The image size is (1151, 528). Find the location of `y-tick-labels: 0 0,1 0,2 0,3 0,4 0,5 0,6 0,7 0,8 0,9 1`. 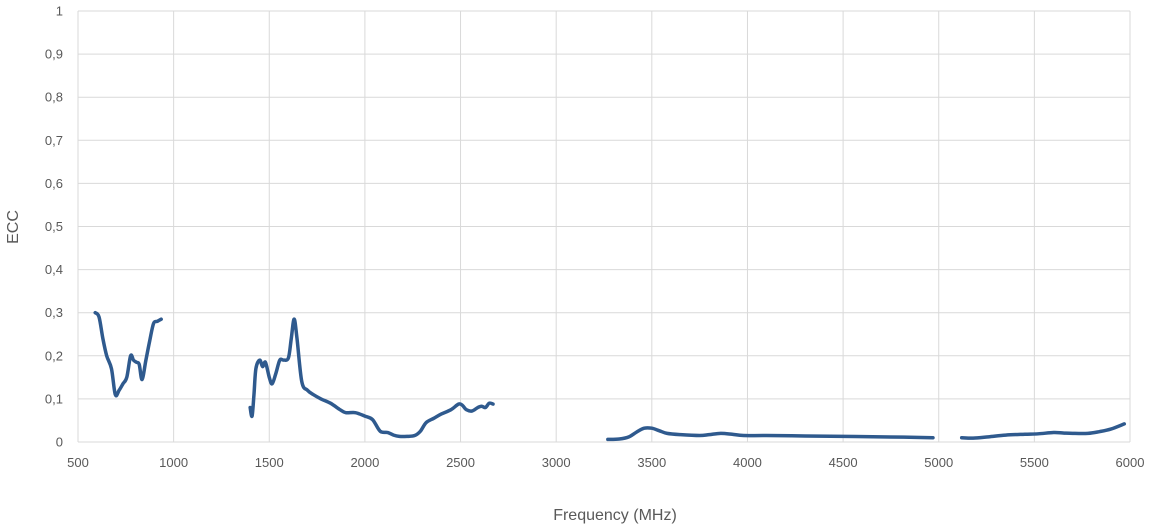

y-tick-labels: 0 0,1 0,2 0,3 0,4 0,5 0,6 0,7 0,8 0,9 1 is located at coordinates (54, 227).